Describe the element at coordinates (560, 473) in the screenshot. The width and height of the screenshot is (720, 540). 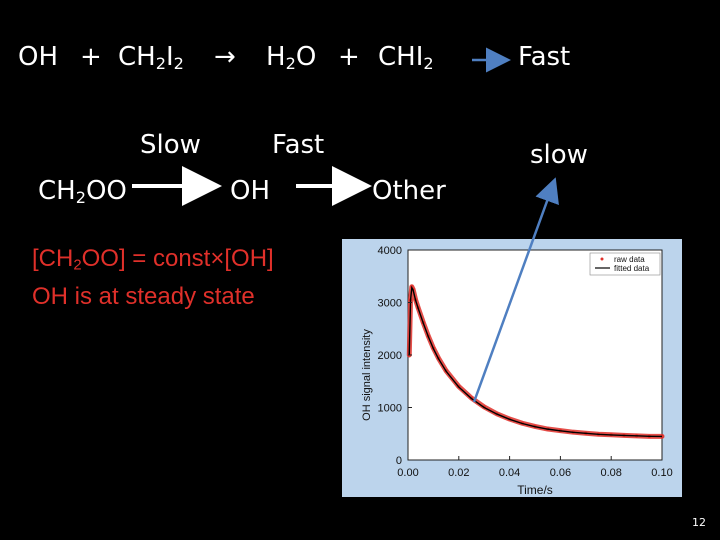
I see `x-tick-label: 0.06` at that location.